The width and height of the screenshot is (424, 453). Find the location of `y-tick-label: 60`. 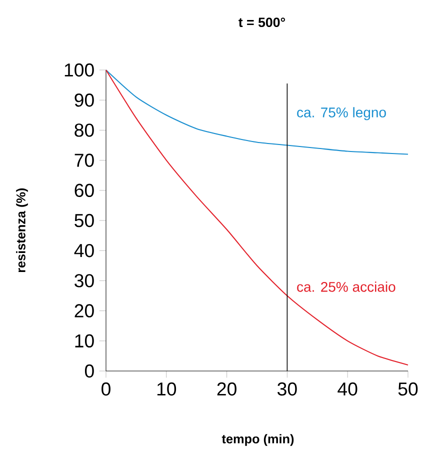

y-tick-label: 60 is located at coordinates (84, 191).